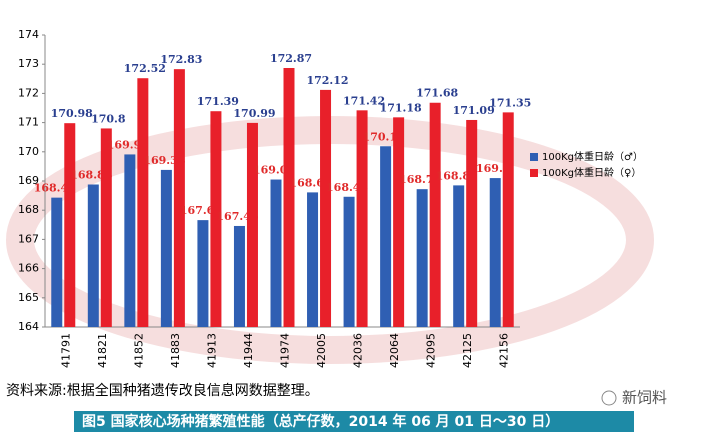 The height and width of the screenshot is (434, 709). Describe the element at coordinates (108, 118) in the screenshot. I see `value-label: 170.8` at that location.